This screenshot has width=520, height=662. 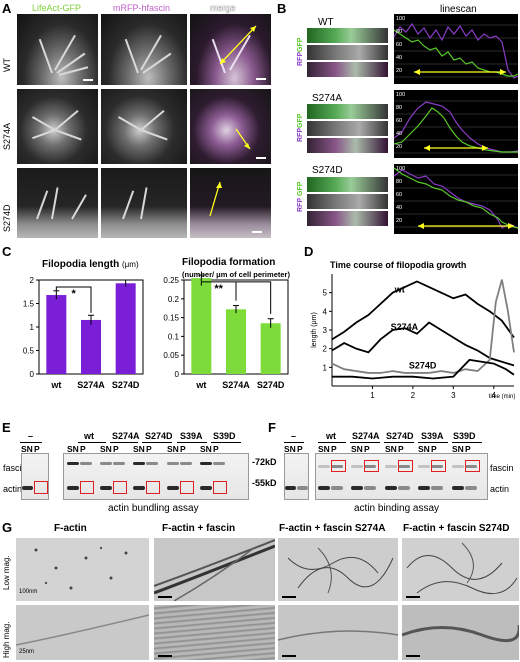 I want to click on panel-a-row-label-s274a: S274A, so click(x=7, y=136).